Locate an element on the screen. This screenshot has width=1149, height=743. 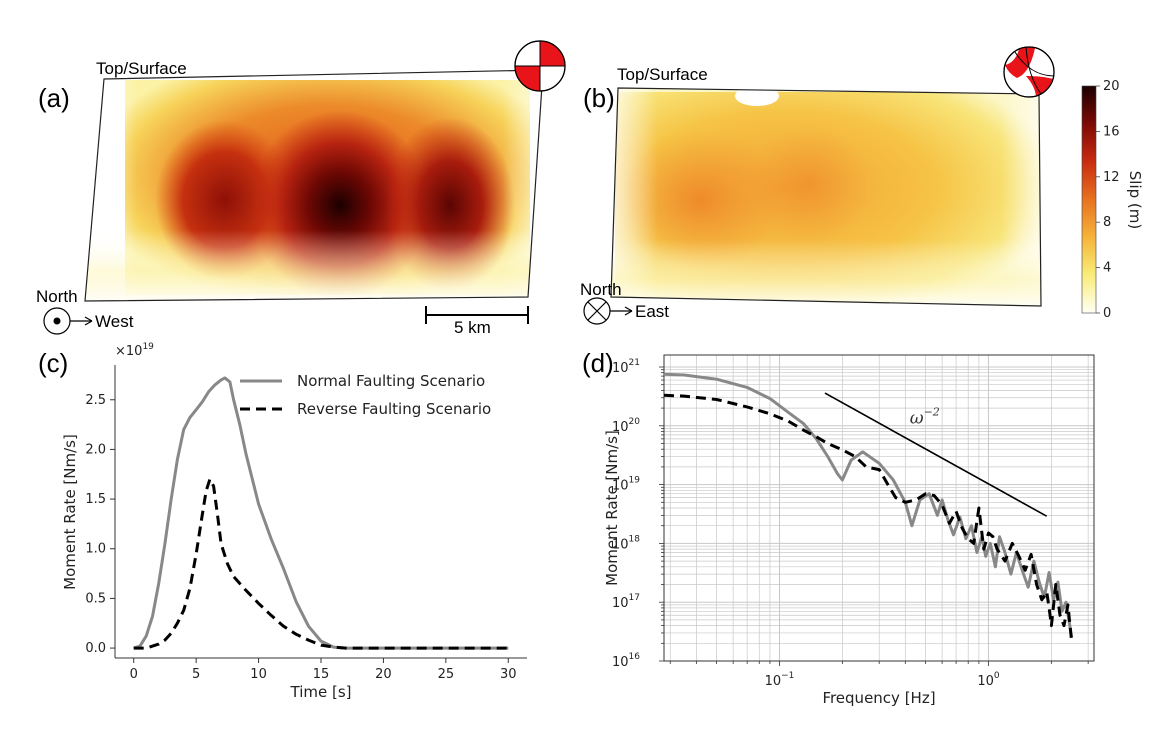
into-page-icon is located at coordinates (597, 311).